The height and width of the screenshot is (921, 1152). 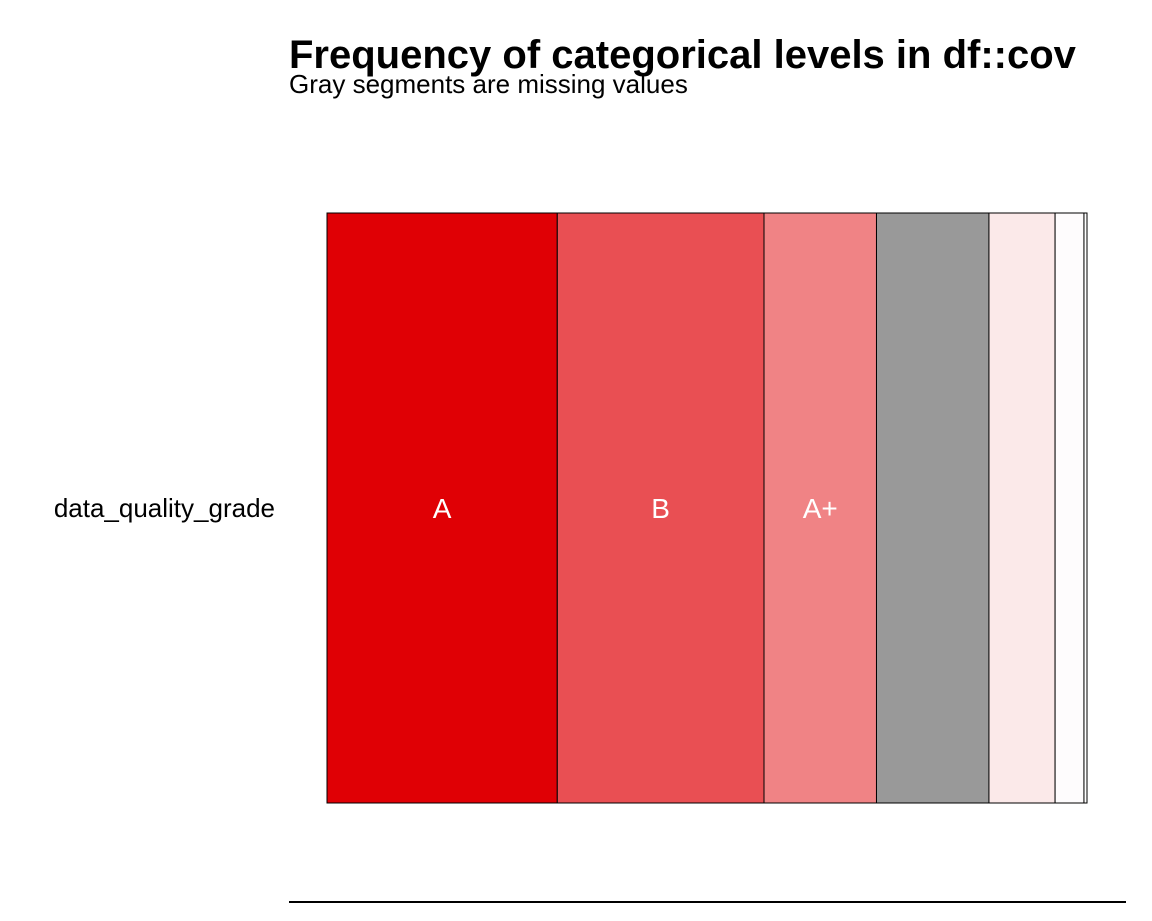 What do you see at coordinates (635, 508) in the screenshot?
I see `segment-labels: A B A+` at bounding box center [635, 508].